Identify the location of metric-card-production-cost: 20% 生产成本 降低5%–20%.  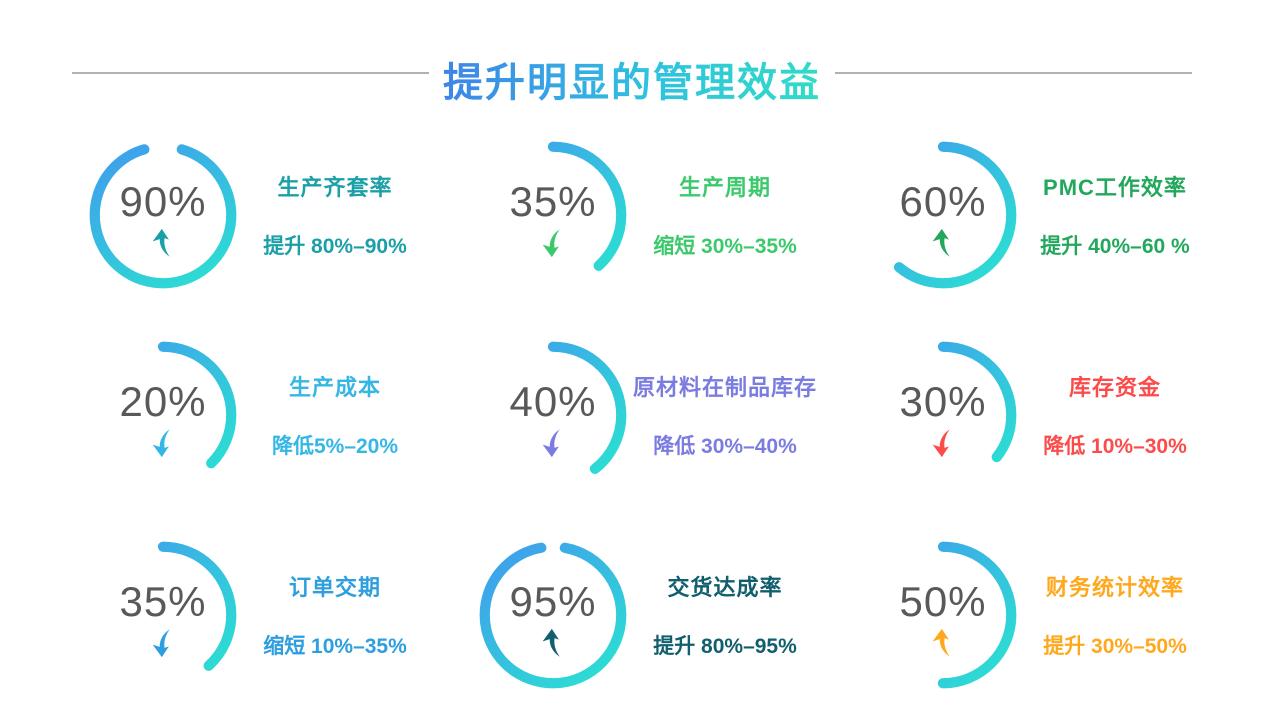
(280, 415).